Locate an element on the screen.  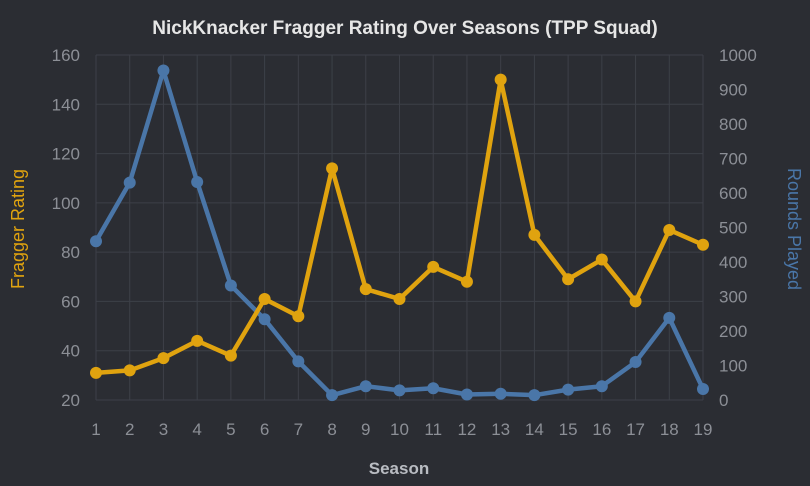
right-axis-title: Rounds Played is located at coordinates (794, 229).